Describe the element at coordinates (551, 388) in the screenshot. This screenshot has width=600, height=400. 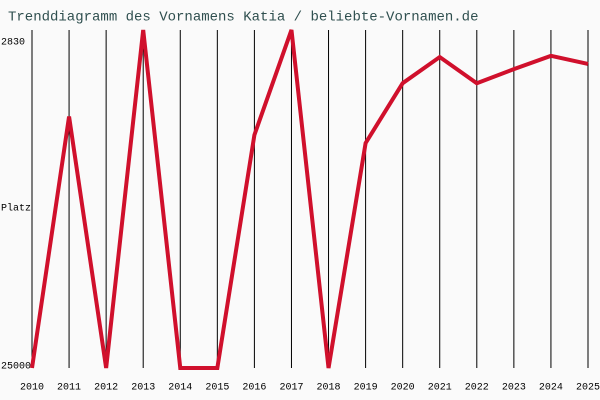
I see `x-tick-label: 2024` at that location.